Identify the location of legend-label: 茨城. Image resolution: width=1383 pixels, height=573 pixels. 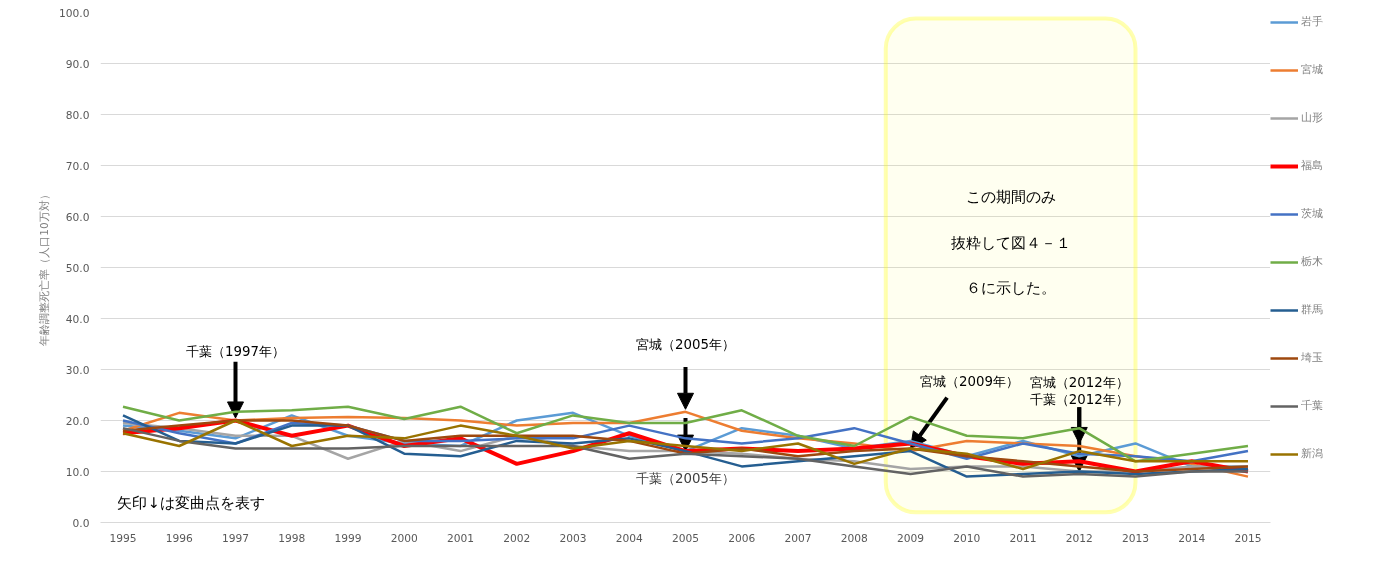
(1312, 214).